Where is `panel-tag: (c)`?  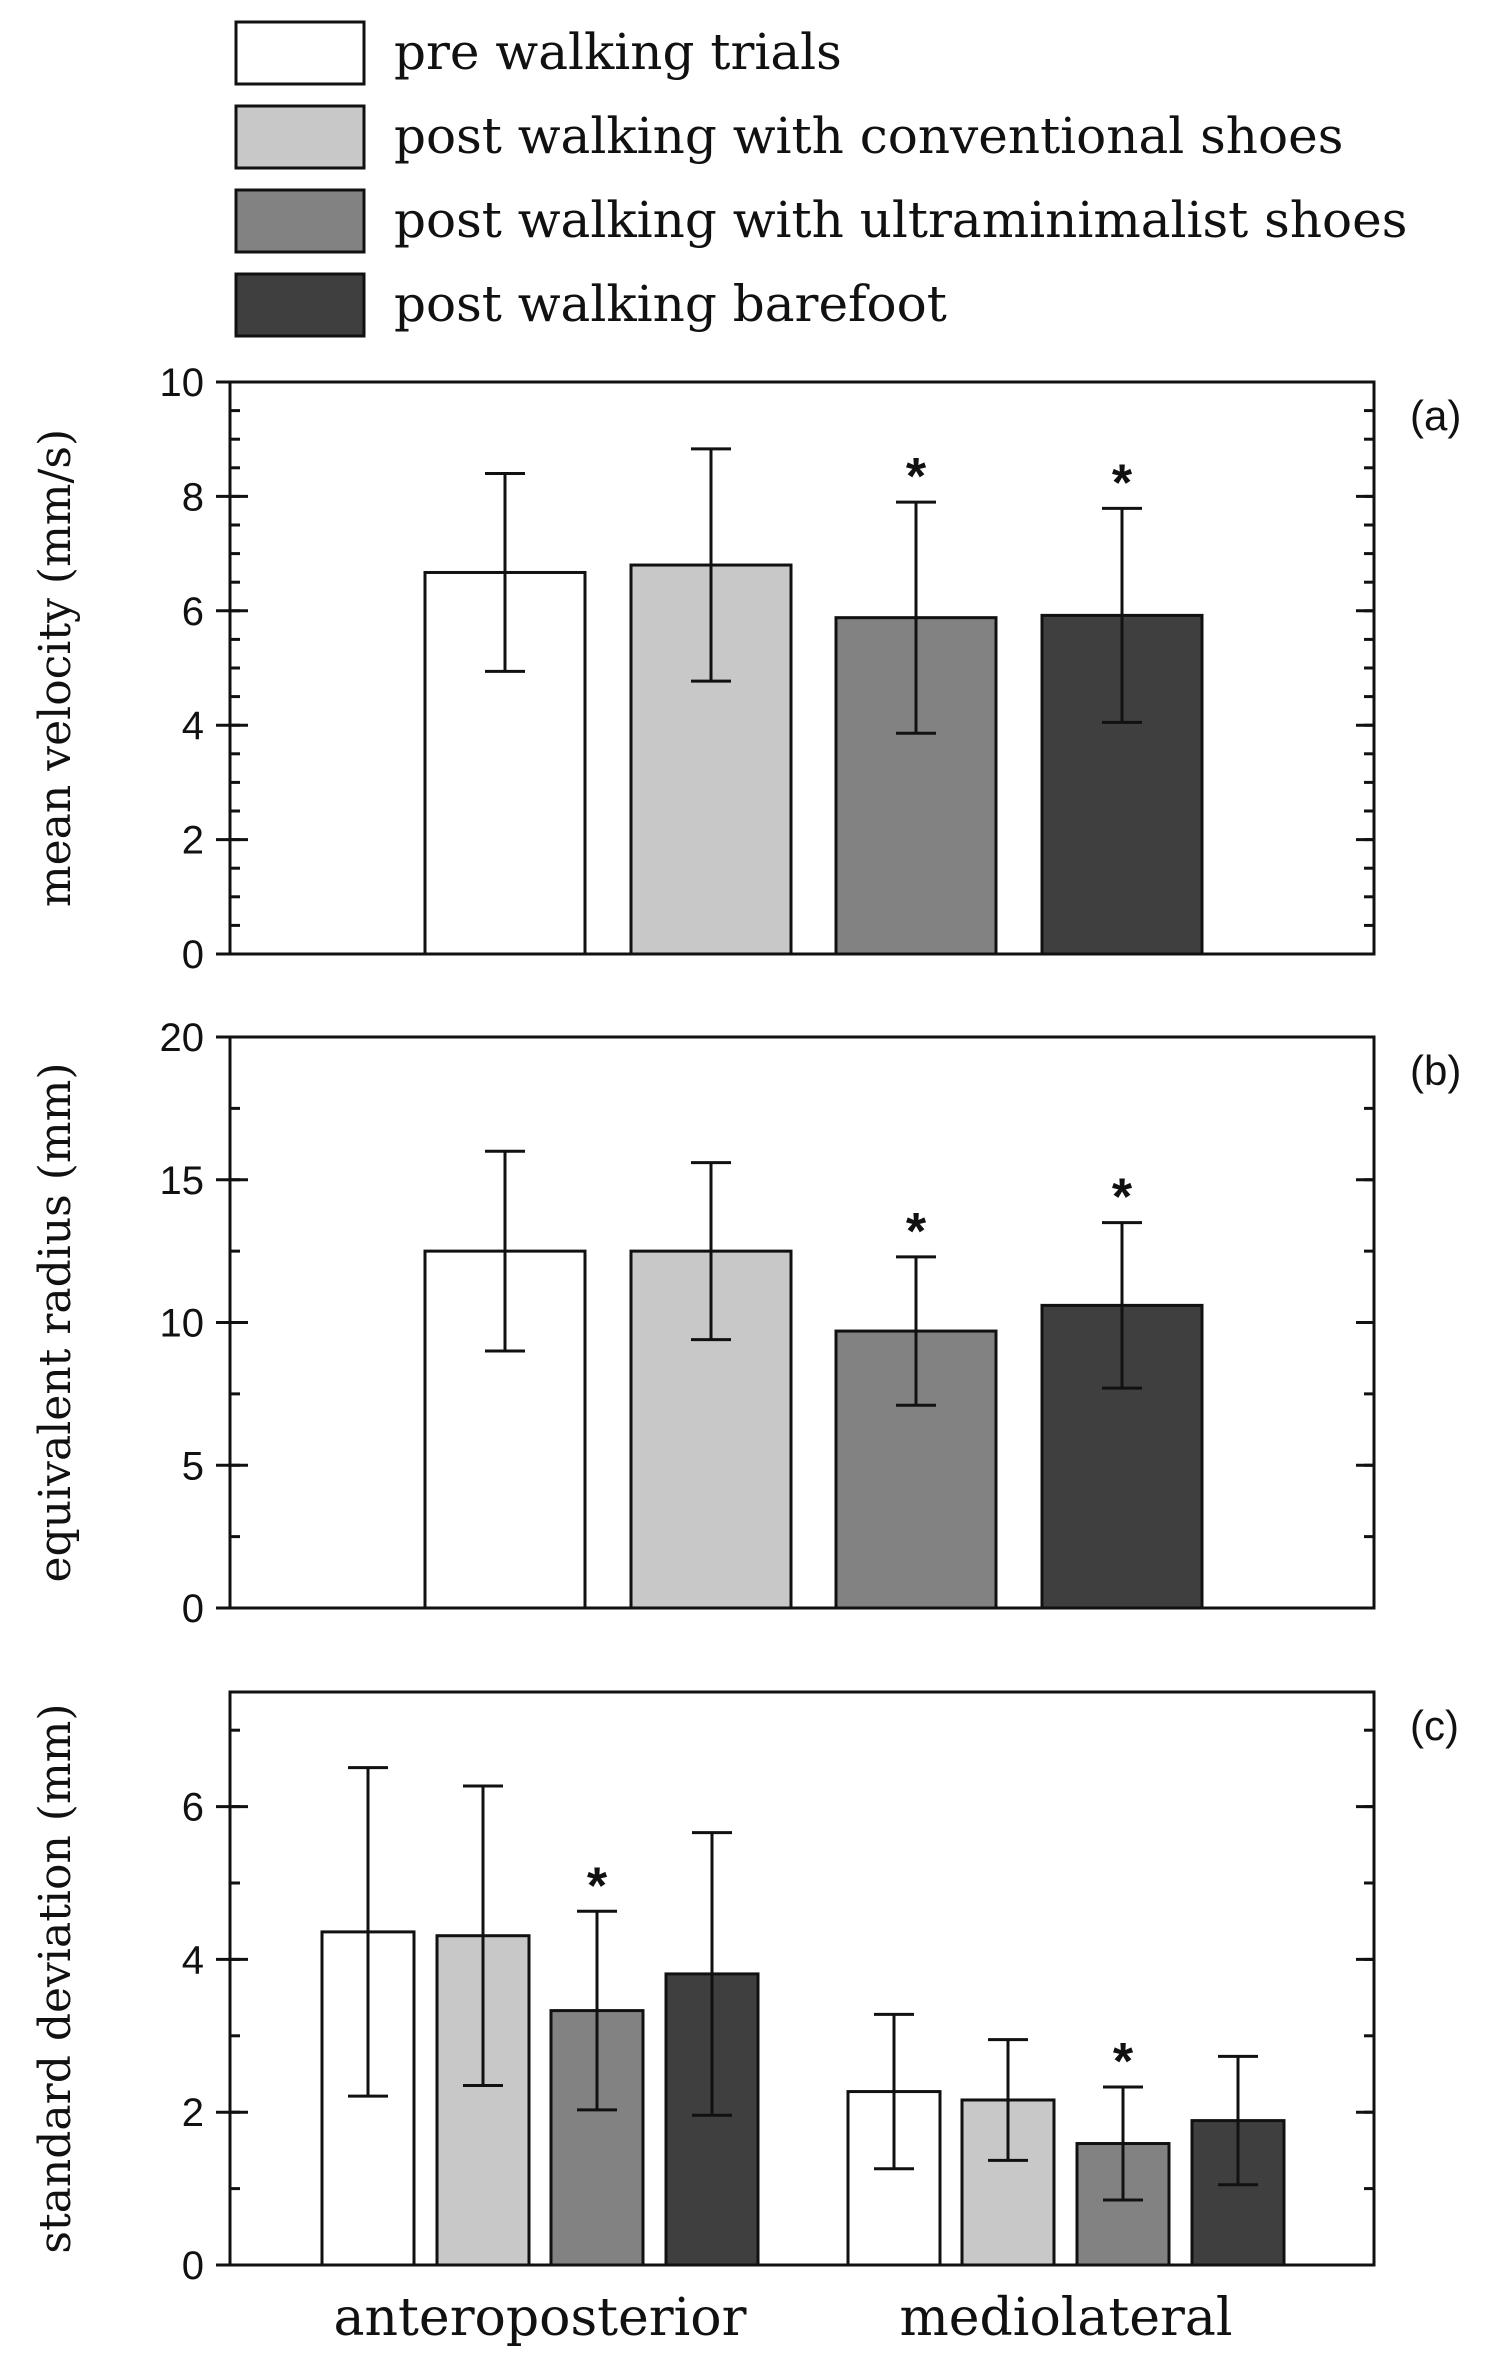 panel-tag: (c) is located at coordinates (1434, 1725).